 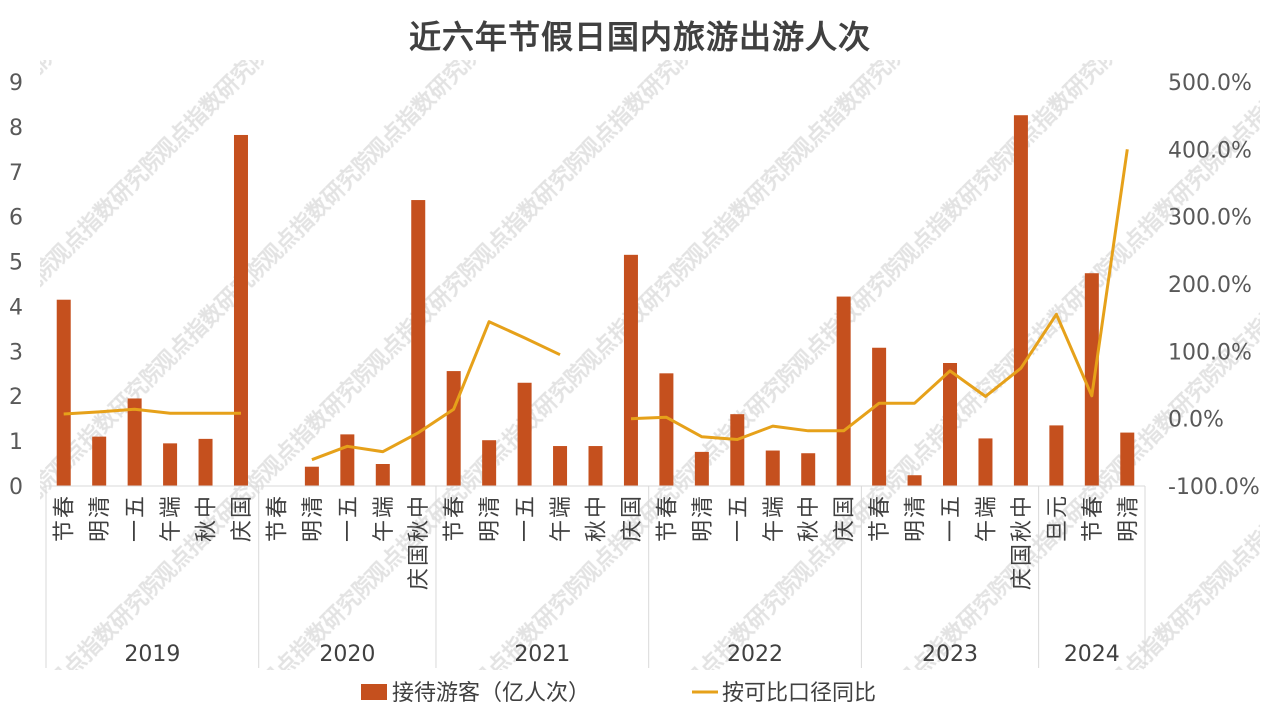 What do you see at coordinates (16, 442) in the screenshot?
I see `left-tick-label: 1` at bounding box center [16, 442].